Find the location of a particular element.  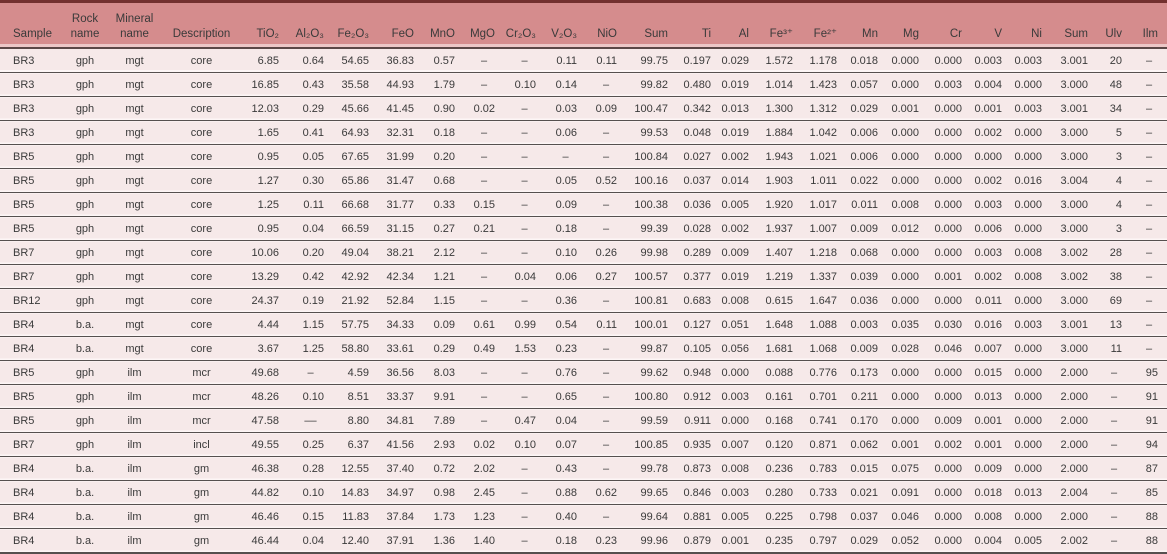

table-cell: 0.029 is located at coordinates (866, 541).